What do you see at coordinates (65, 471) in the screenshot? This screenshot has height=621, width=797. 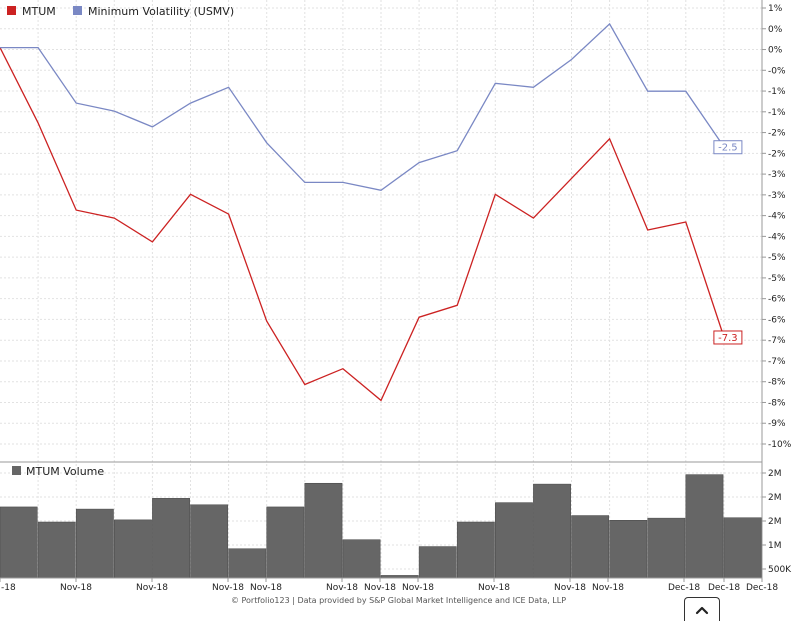 I see `volume-title: MTUM Volume` at bounding box center [65, 471].